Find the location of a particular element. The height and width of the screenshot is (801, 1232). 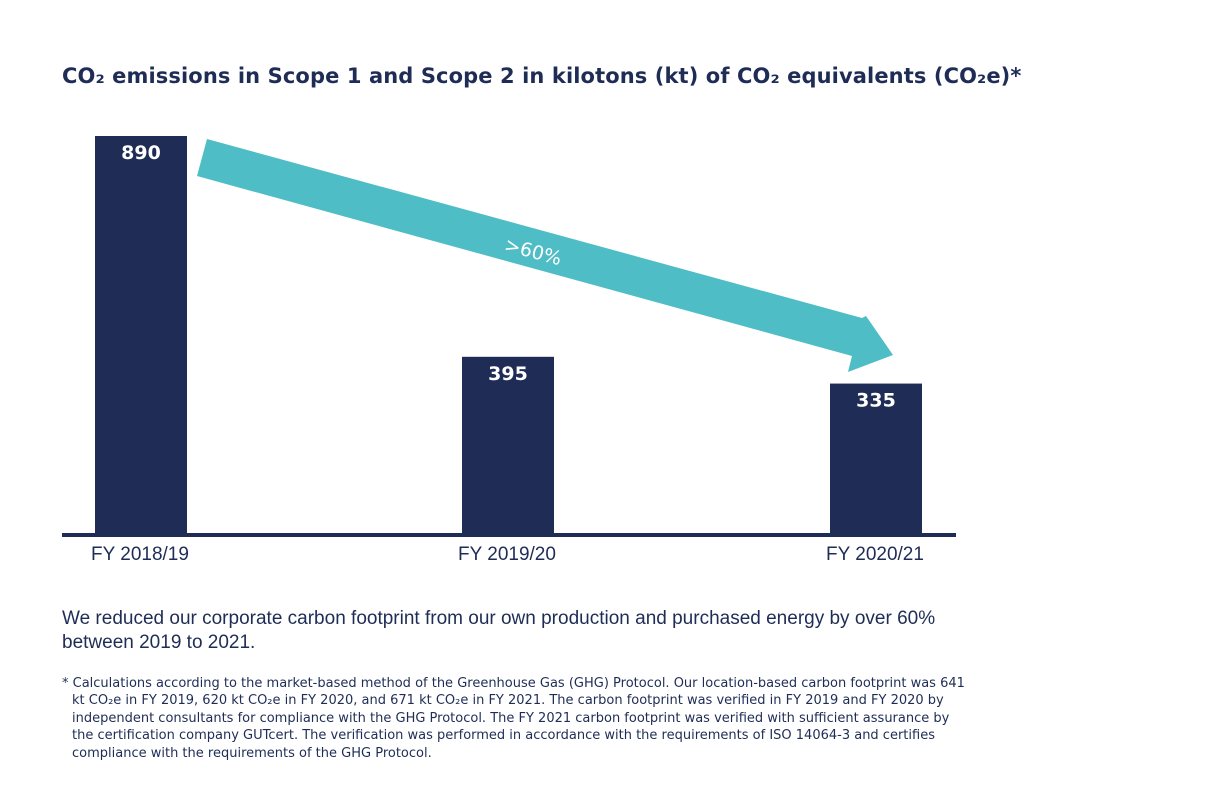

bar-value-label: 335 is located at coordinates (876, 401).